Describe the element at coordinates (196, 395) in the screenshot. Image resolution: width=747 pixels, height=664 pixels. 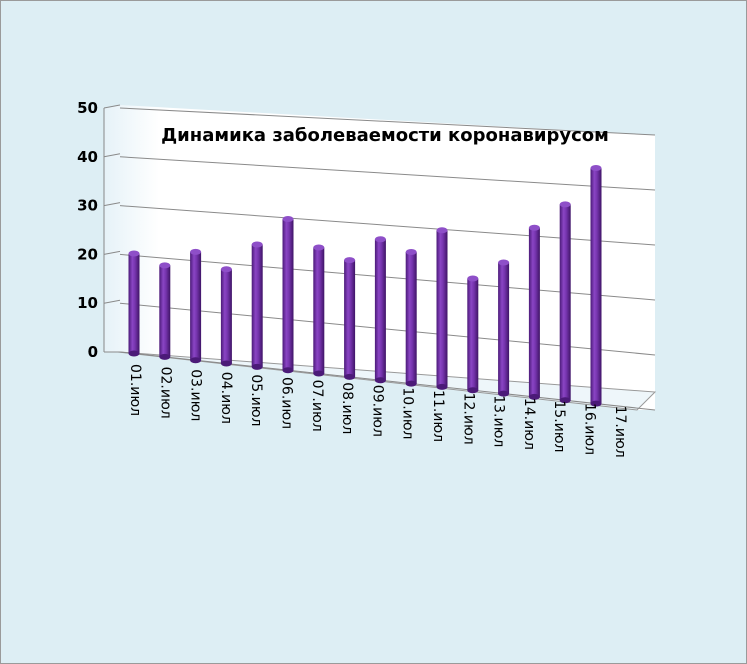
I see `x-tick-label: 03.июл` at that location.